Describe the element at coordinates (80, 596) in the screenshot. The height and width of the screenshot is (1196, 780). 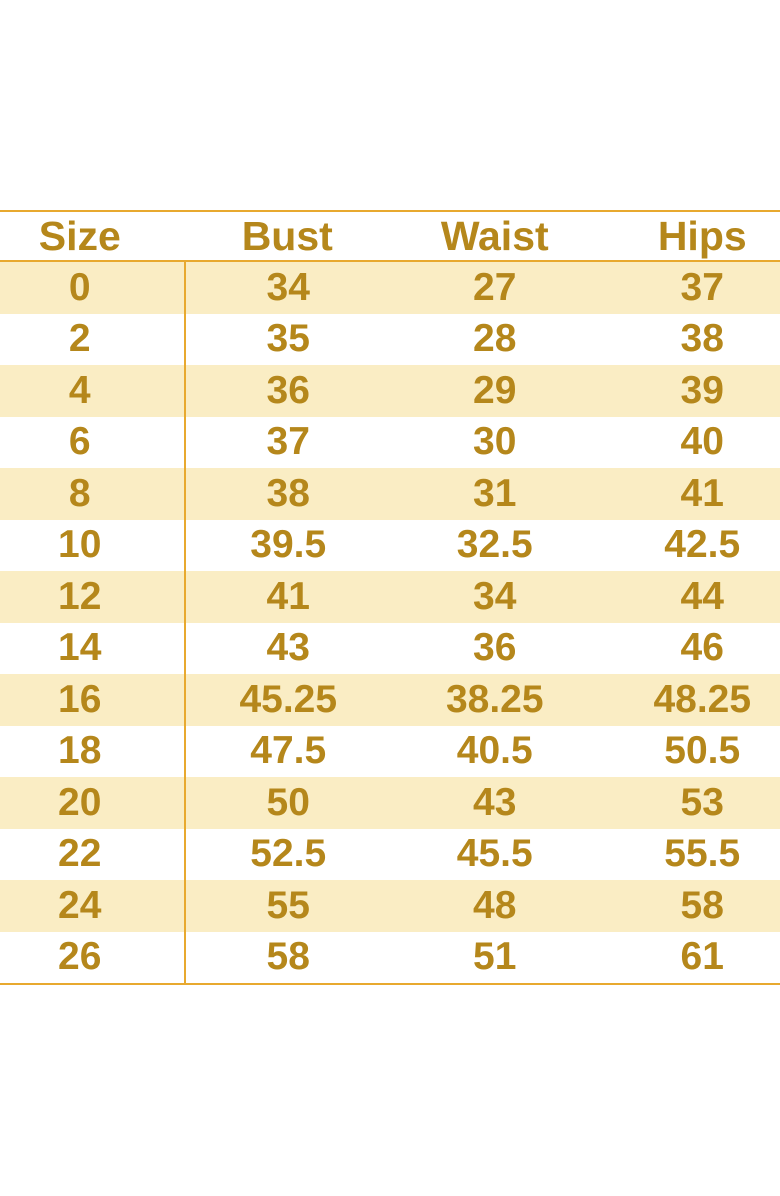
I see `size-cell: 12` at that location.